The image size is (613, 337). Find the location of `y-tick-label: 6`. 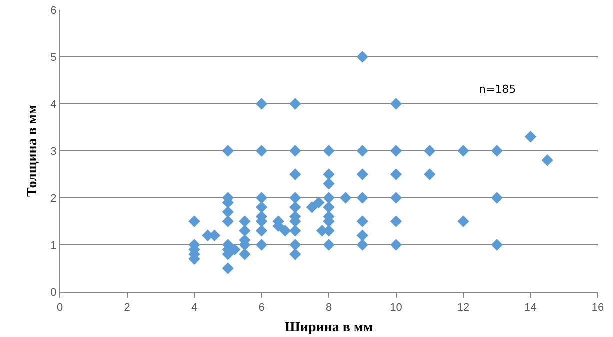

y-tick-label: 6 is located at coordinates (53, 10).